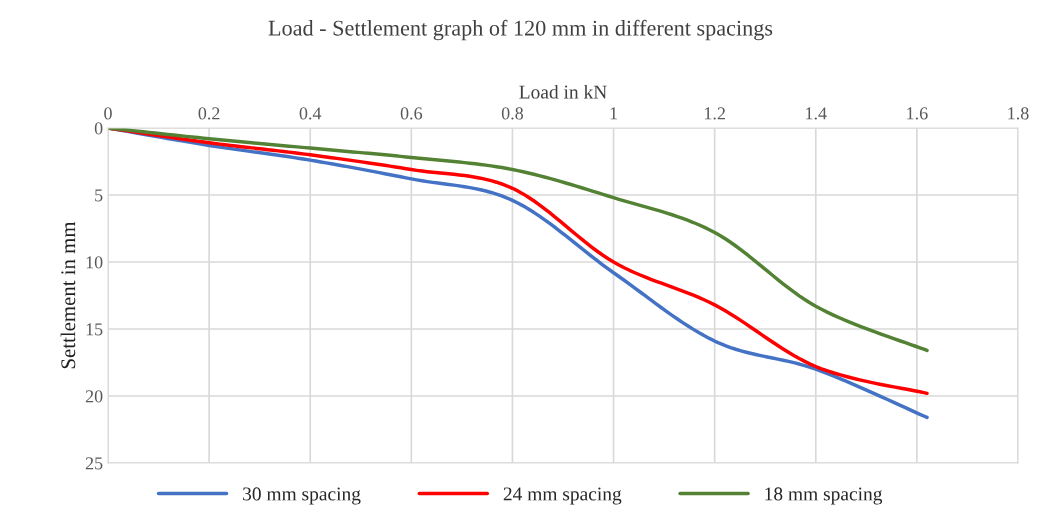 This screenshot has height=522, width=1041. Describe the element at coordinates (520, 30) in the screenshot. I see `chart-title: Load - Settlement graph of 120 mm in different spacings` at that location.